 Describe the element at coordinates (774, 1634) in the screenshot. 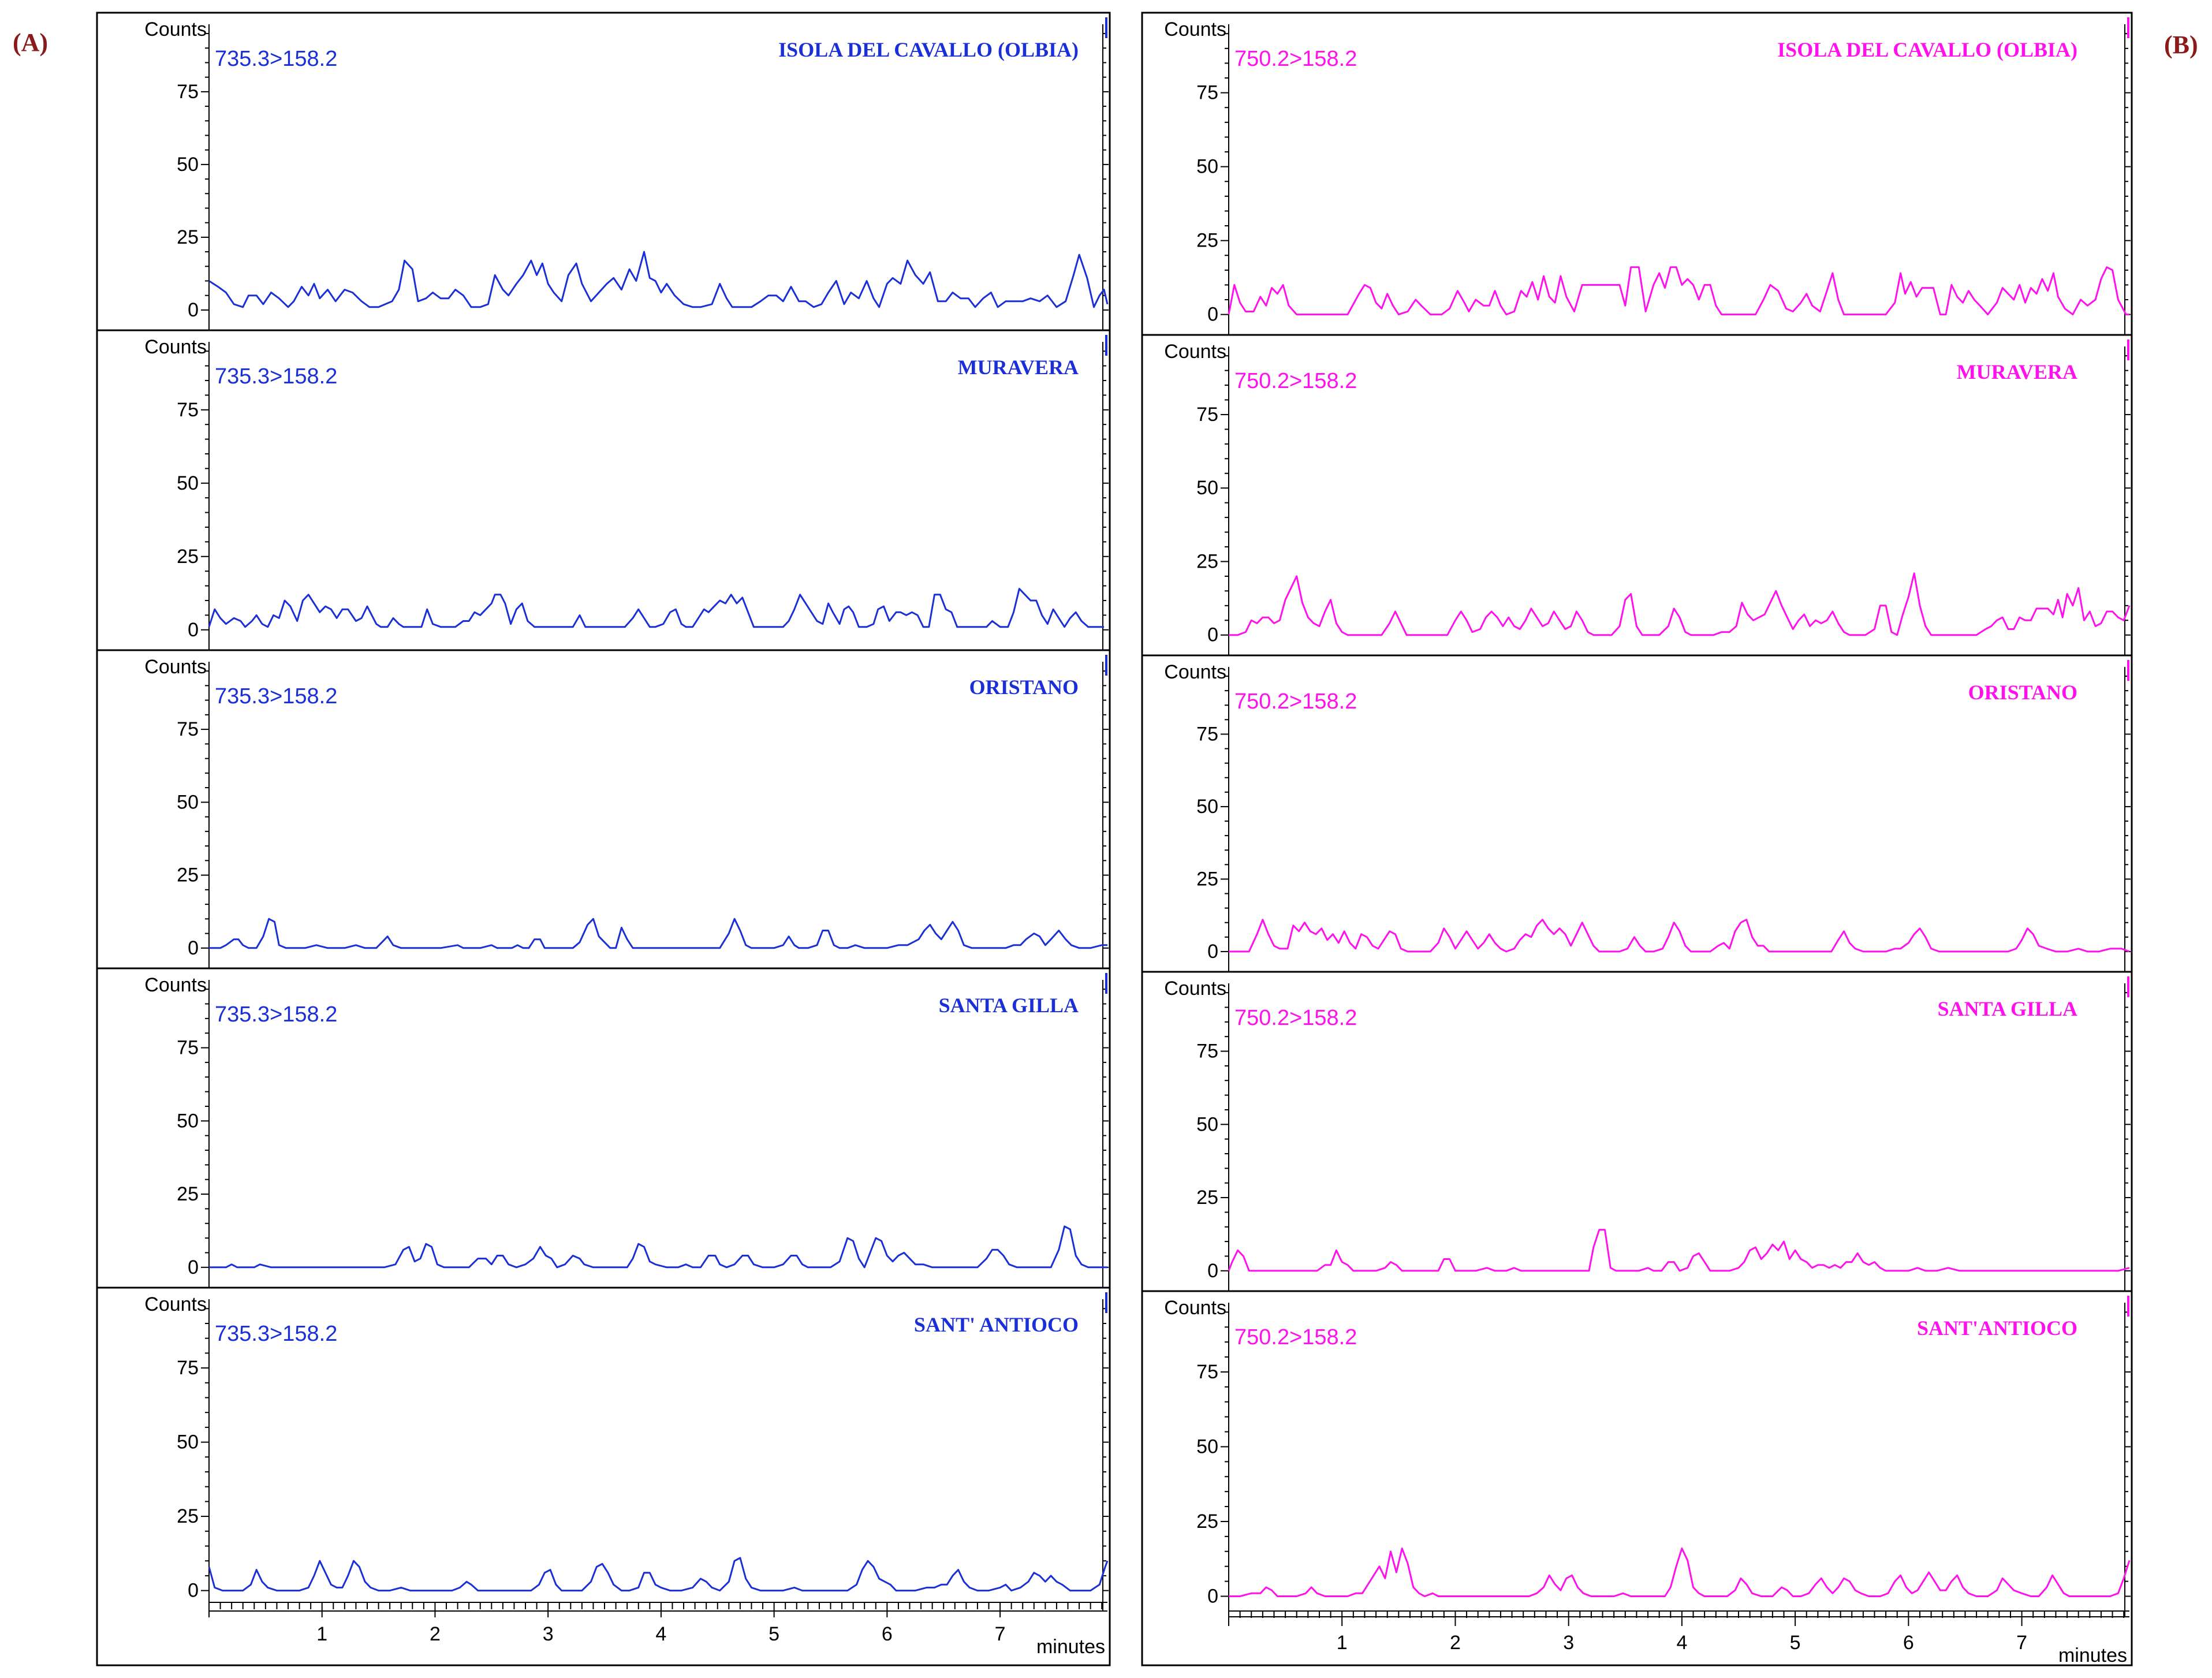

I see `x-tick-label: 5` at that location.